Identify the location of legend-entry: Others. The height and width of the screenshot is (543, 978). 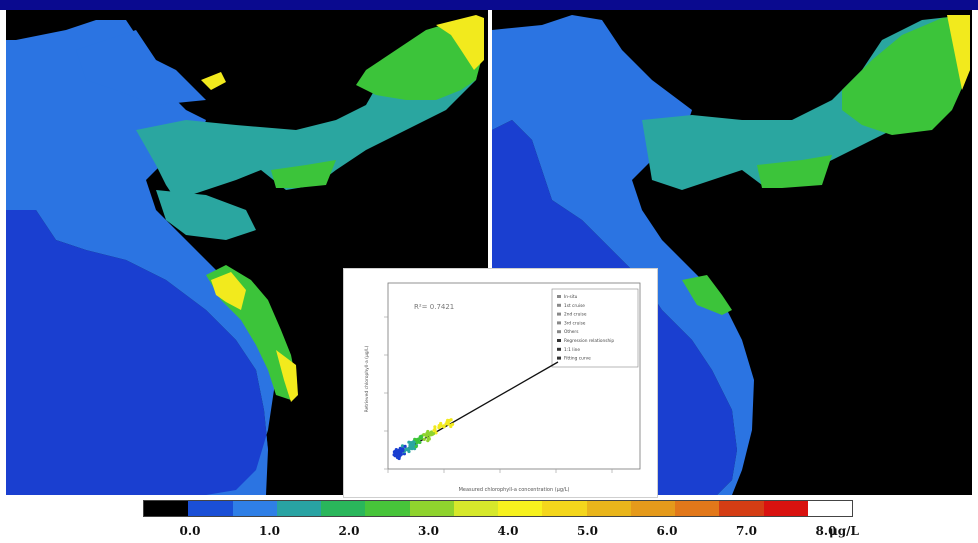
(571, 332).